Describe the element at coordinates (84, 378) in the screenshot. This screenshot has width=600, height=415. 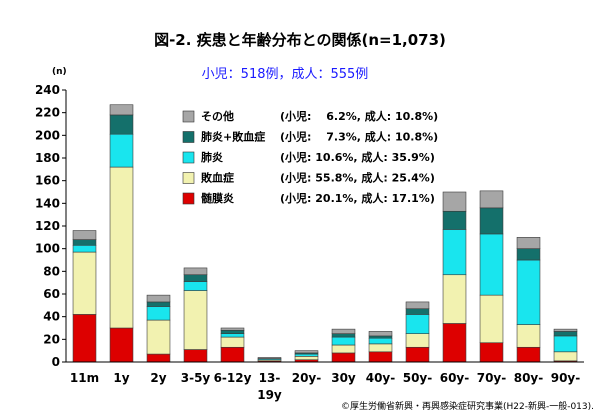
I see `x-tick-label-0: 11m` at that location.